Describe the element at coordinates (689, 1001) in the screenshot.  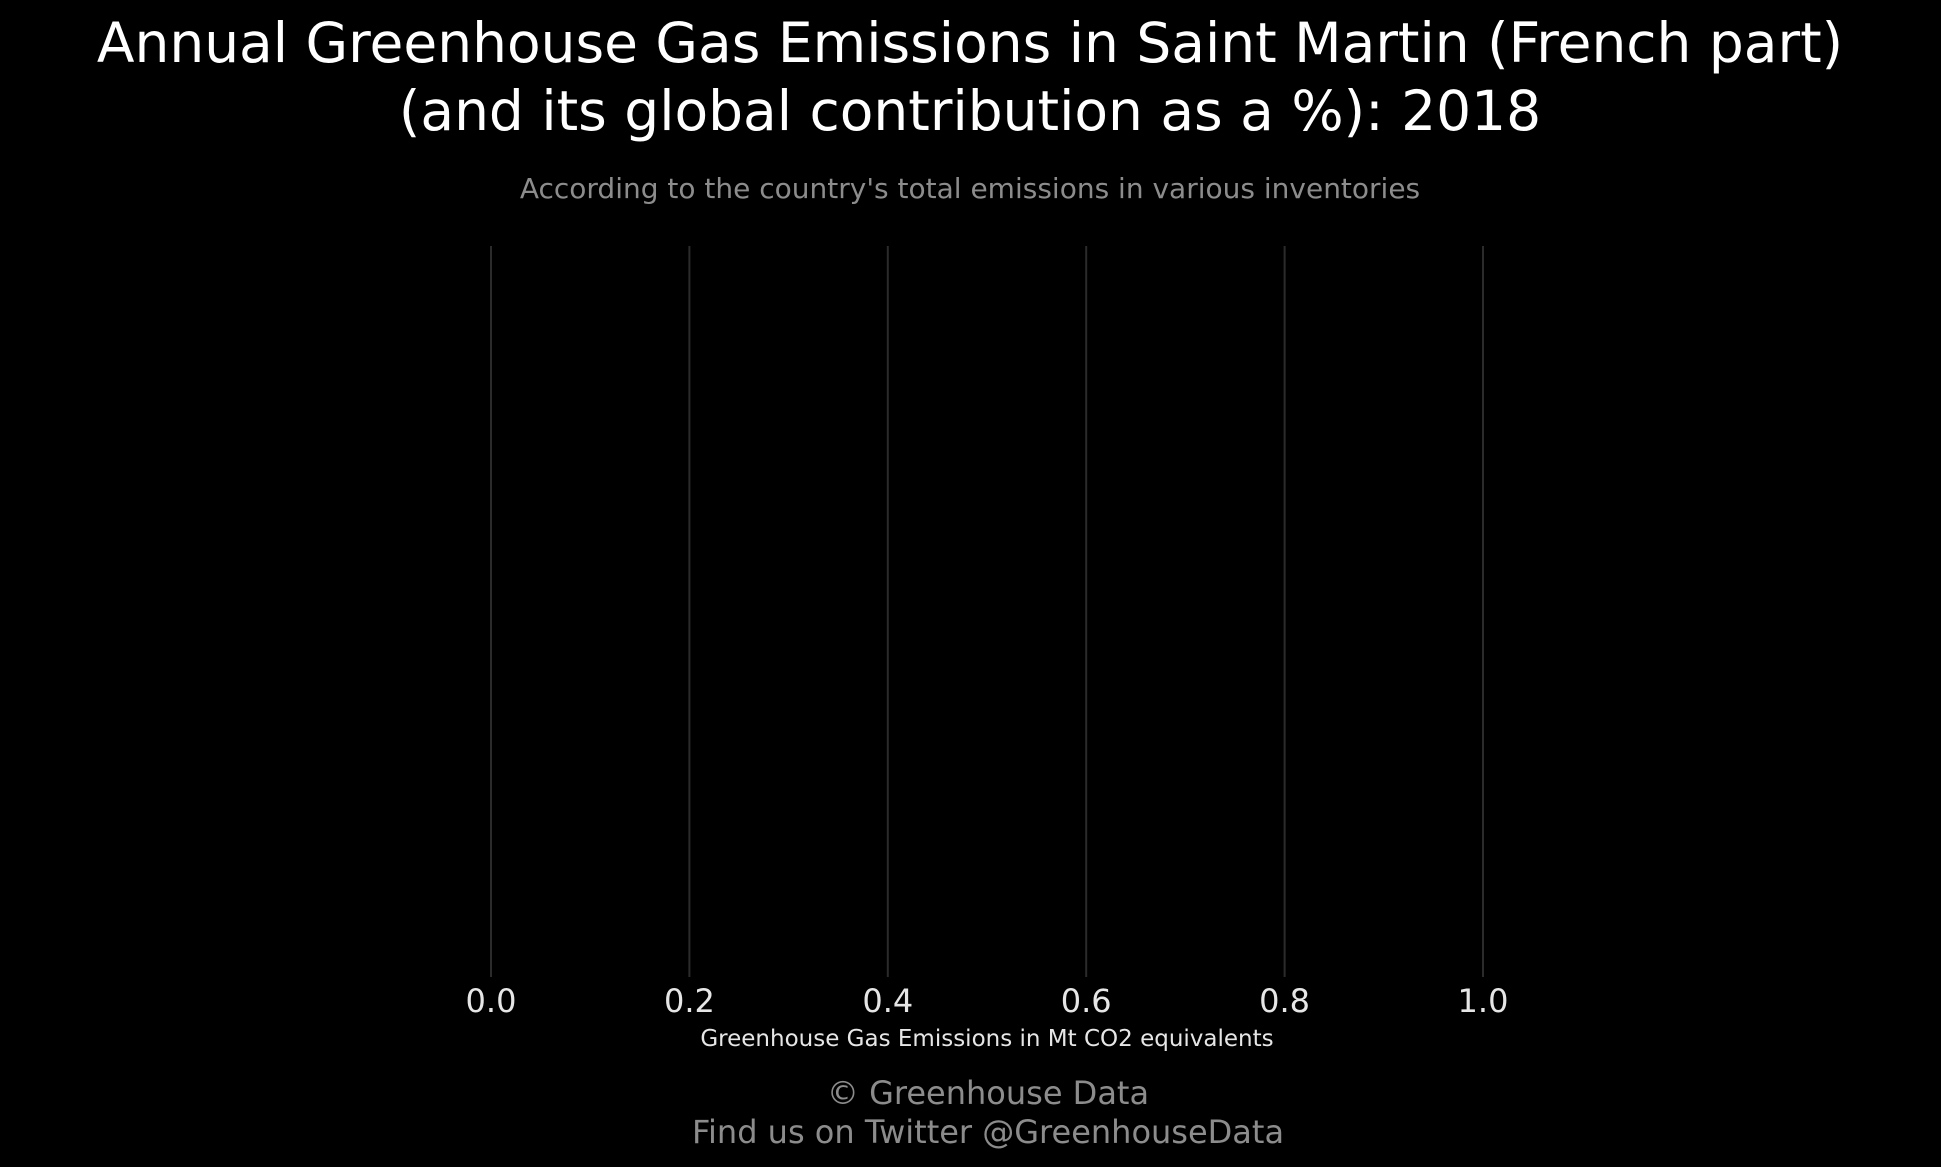
I see `x-tick-label-1: 0.2` at that location.